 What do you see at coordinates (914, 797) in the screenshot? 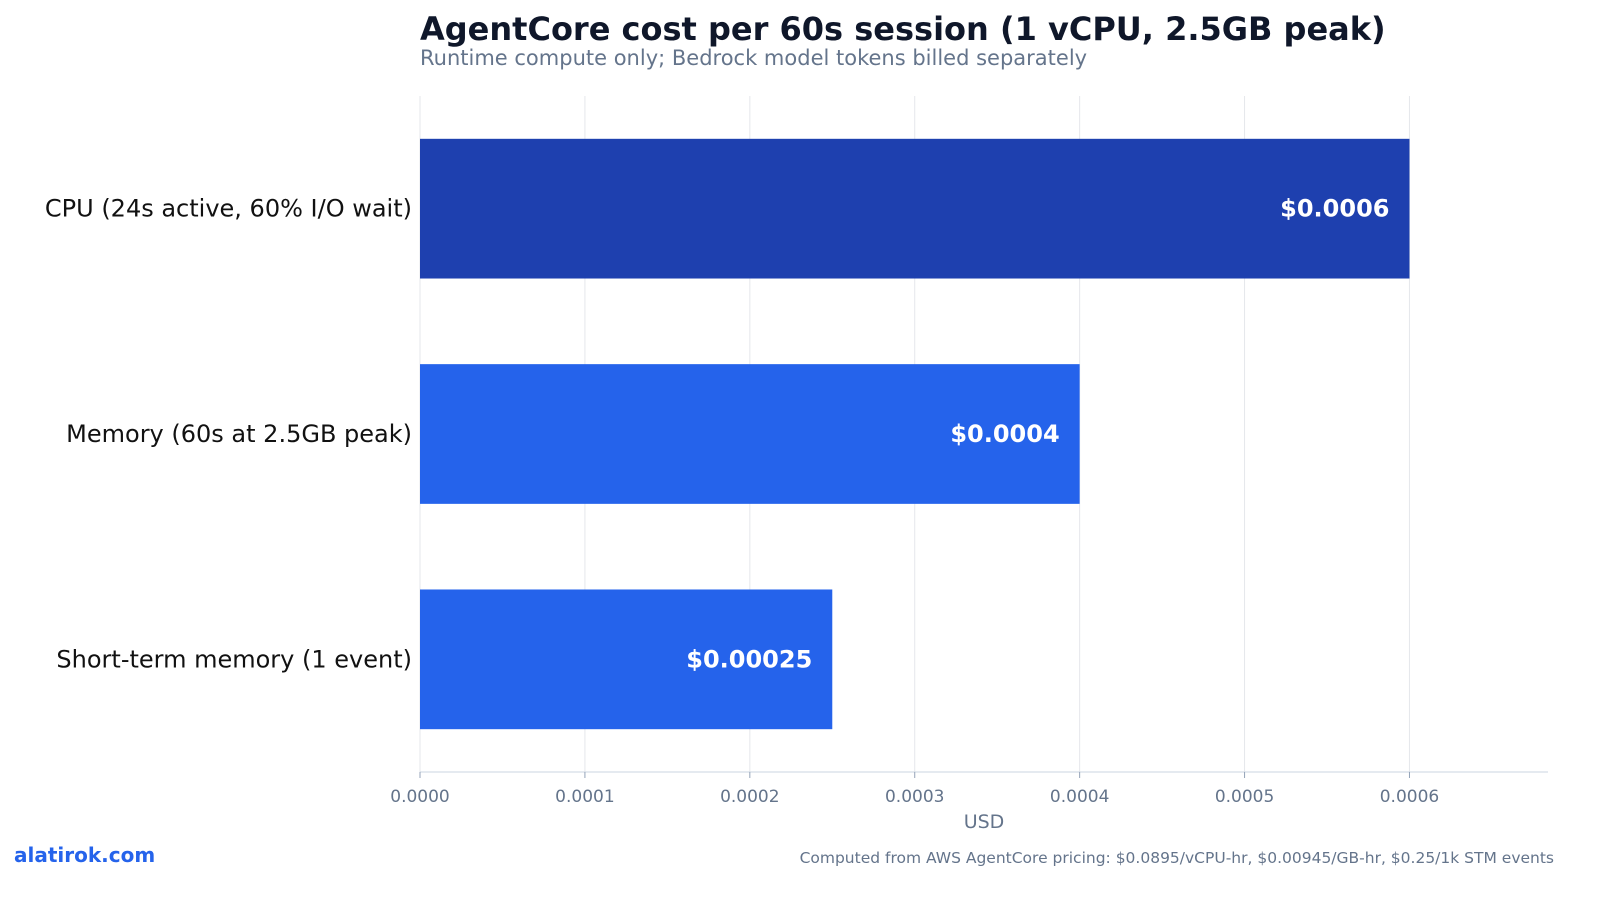
I see `x-tick-label: 0.0003` at bounding box center [914, 797].